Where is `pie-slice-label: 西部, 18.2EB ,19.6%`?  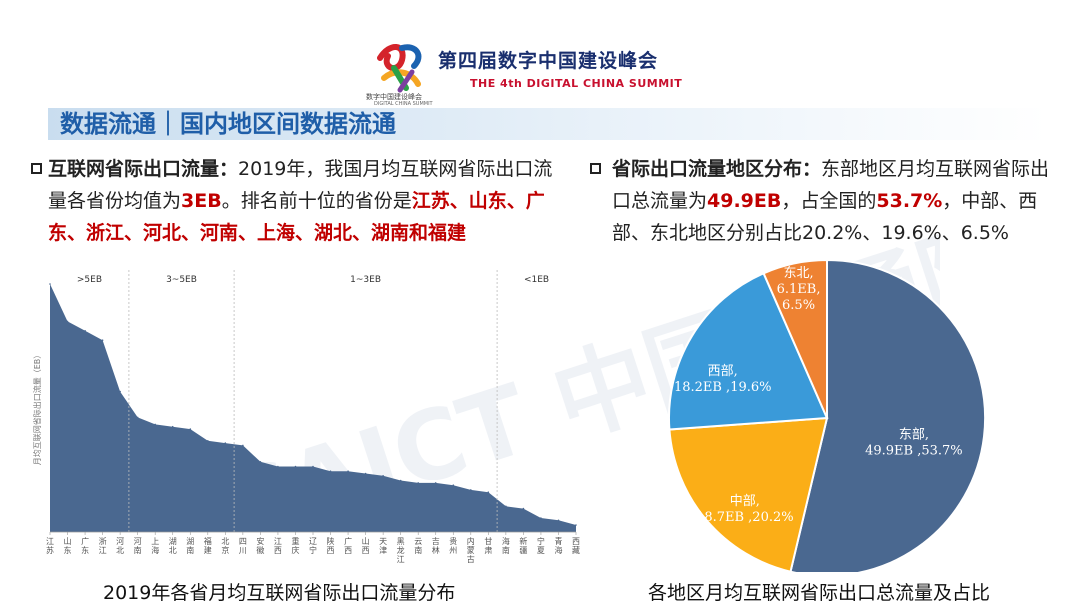
pie-slice-label: 西部, 18.2EB ,19.6% is located at coordinates (723, 379).